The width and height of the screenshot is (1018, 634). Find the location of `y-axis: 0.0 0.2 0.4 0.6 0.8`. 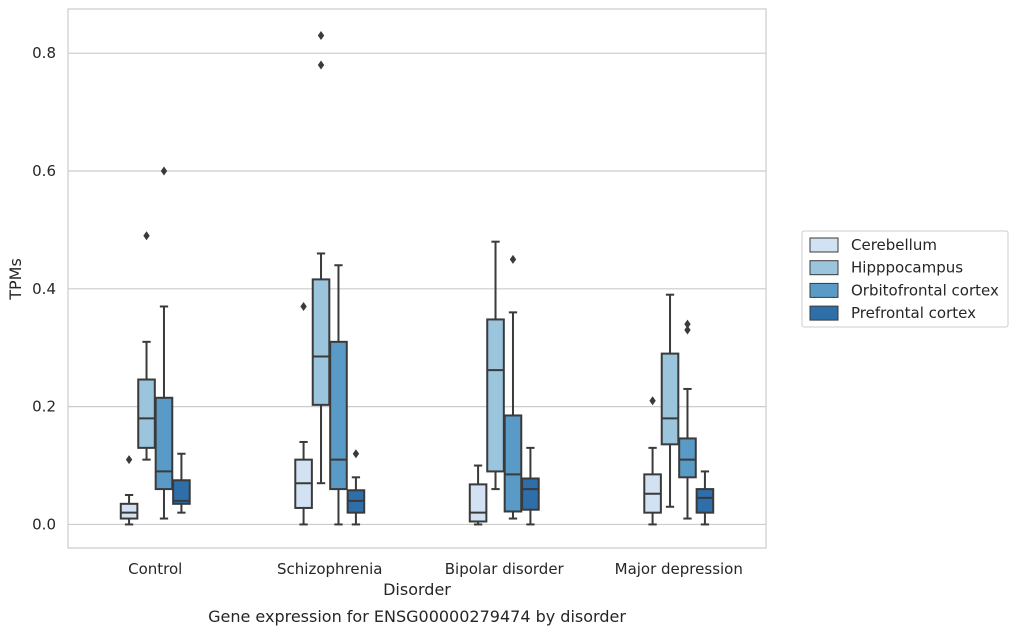

y-axis: 0.0 0.2 0.4 0.6 0.8 is located at coordinates (44, 288).